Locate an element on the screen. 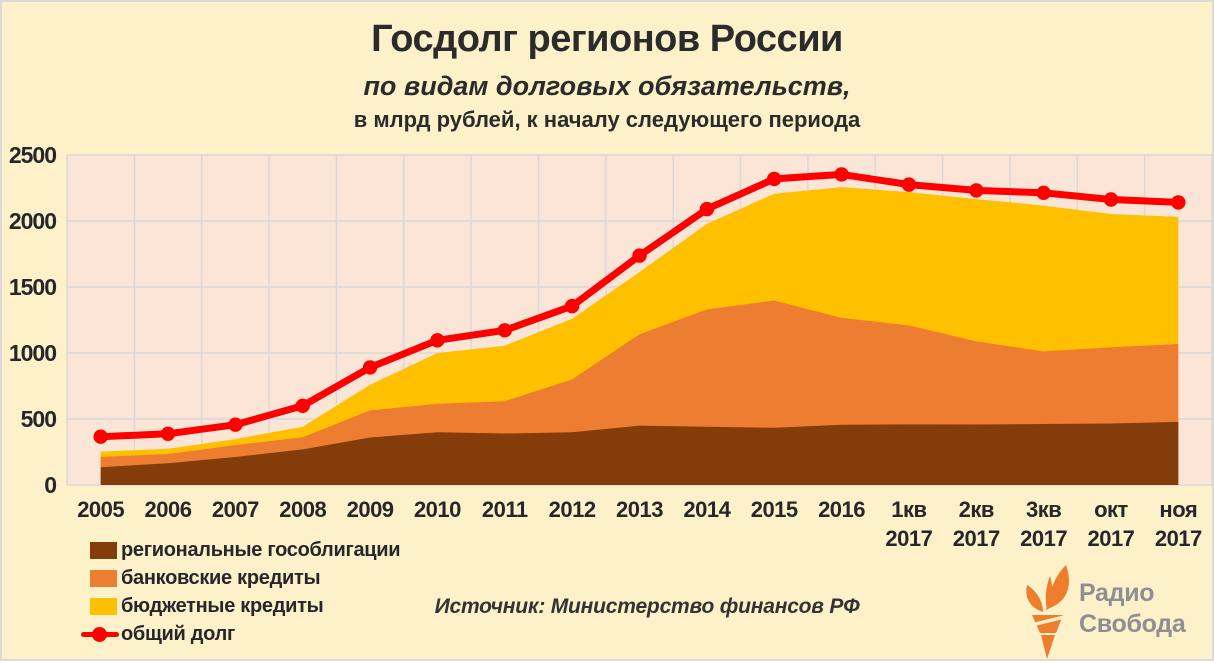 Image resolution: width=1214 pixels, height=663 pixels. y-tick-label: 2000 is located at coordinates (32, 221).